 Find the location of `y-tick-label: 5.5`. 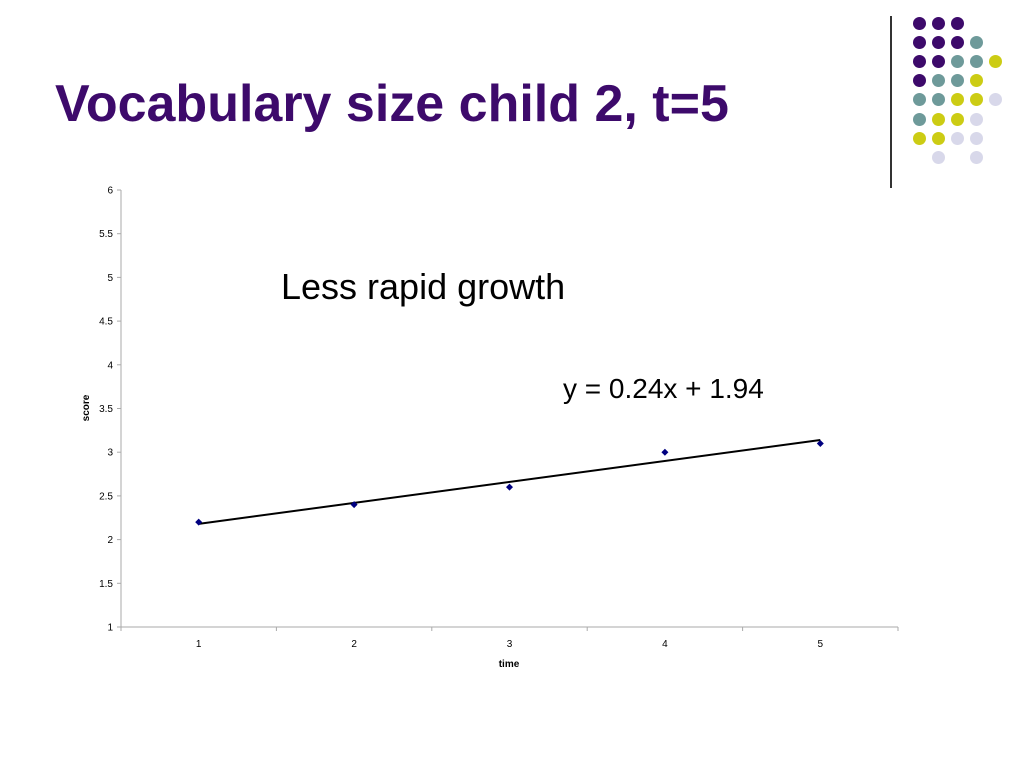

y-tick-label: 5.5 is located at coordinates (106, 234).